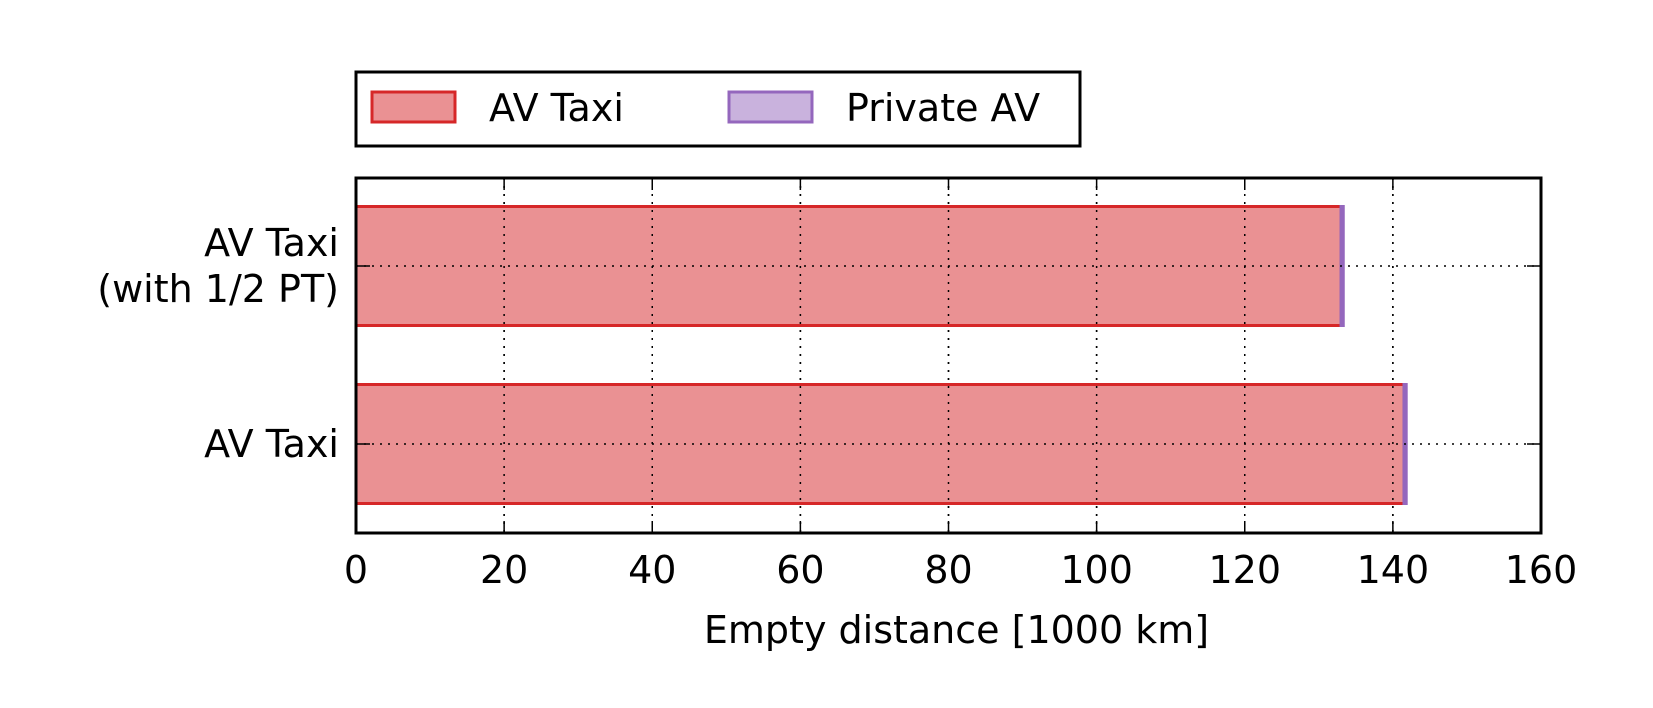 The width and height of the screenshot is (1653, 708). What do you see at coordinates (1393, 570) in the screenshot?
I see `x-tick-label: 140` at bounding box center [1393, 570].